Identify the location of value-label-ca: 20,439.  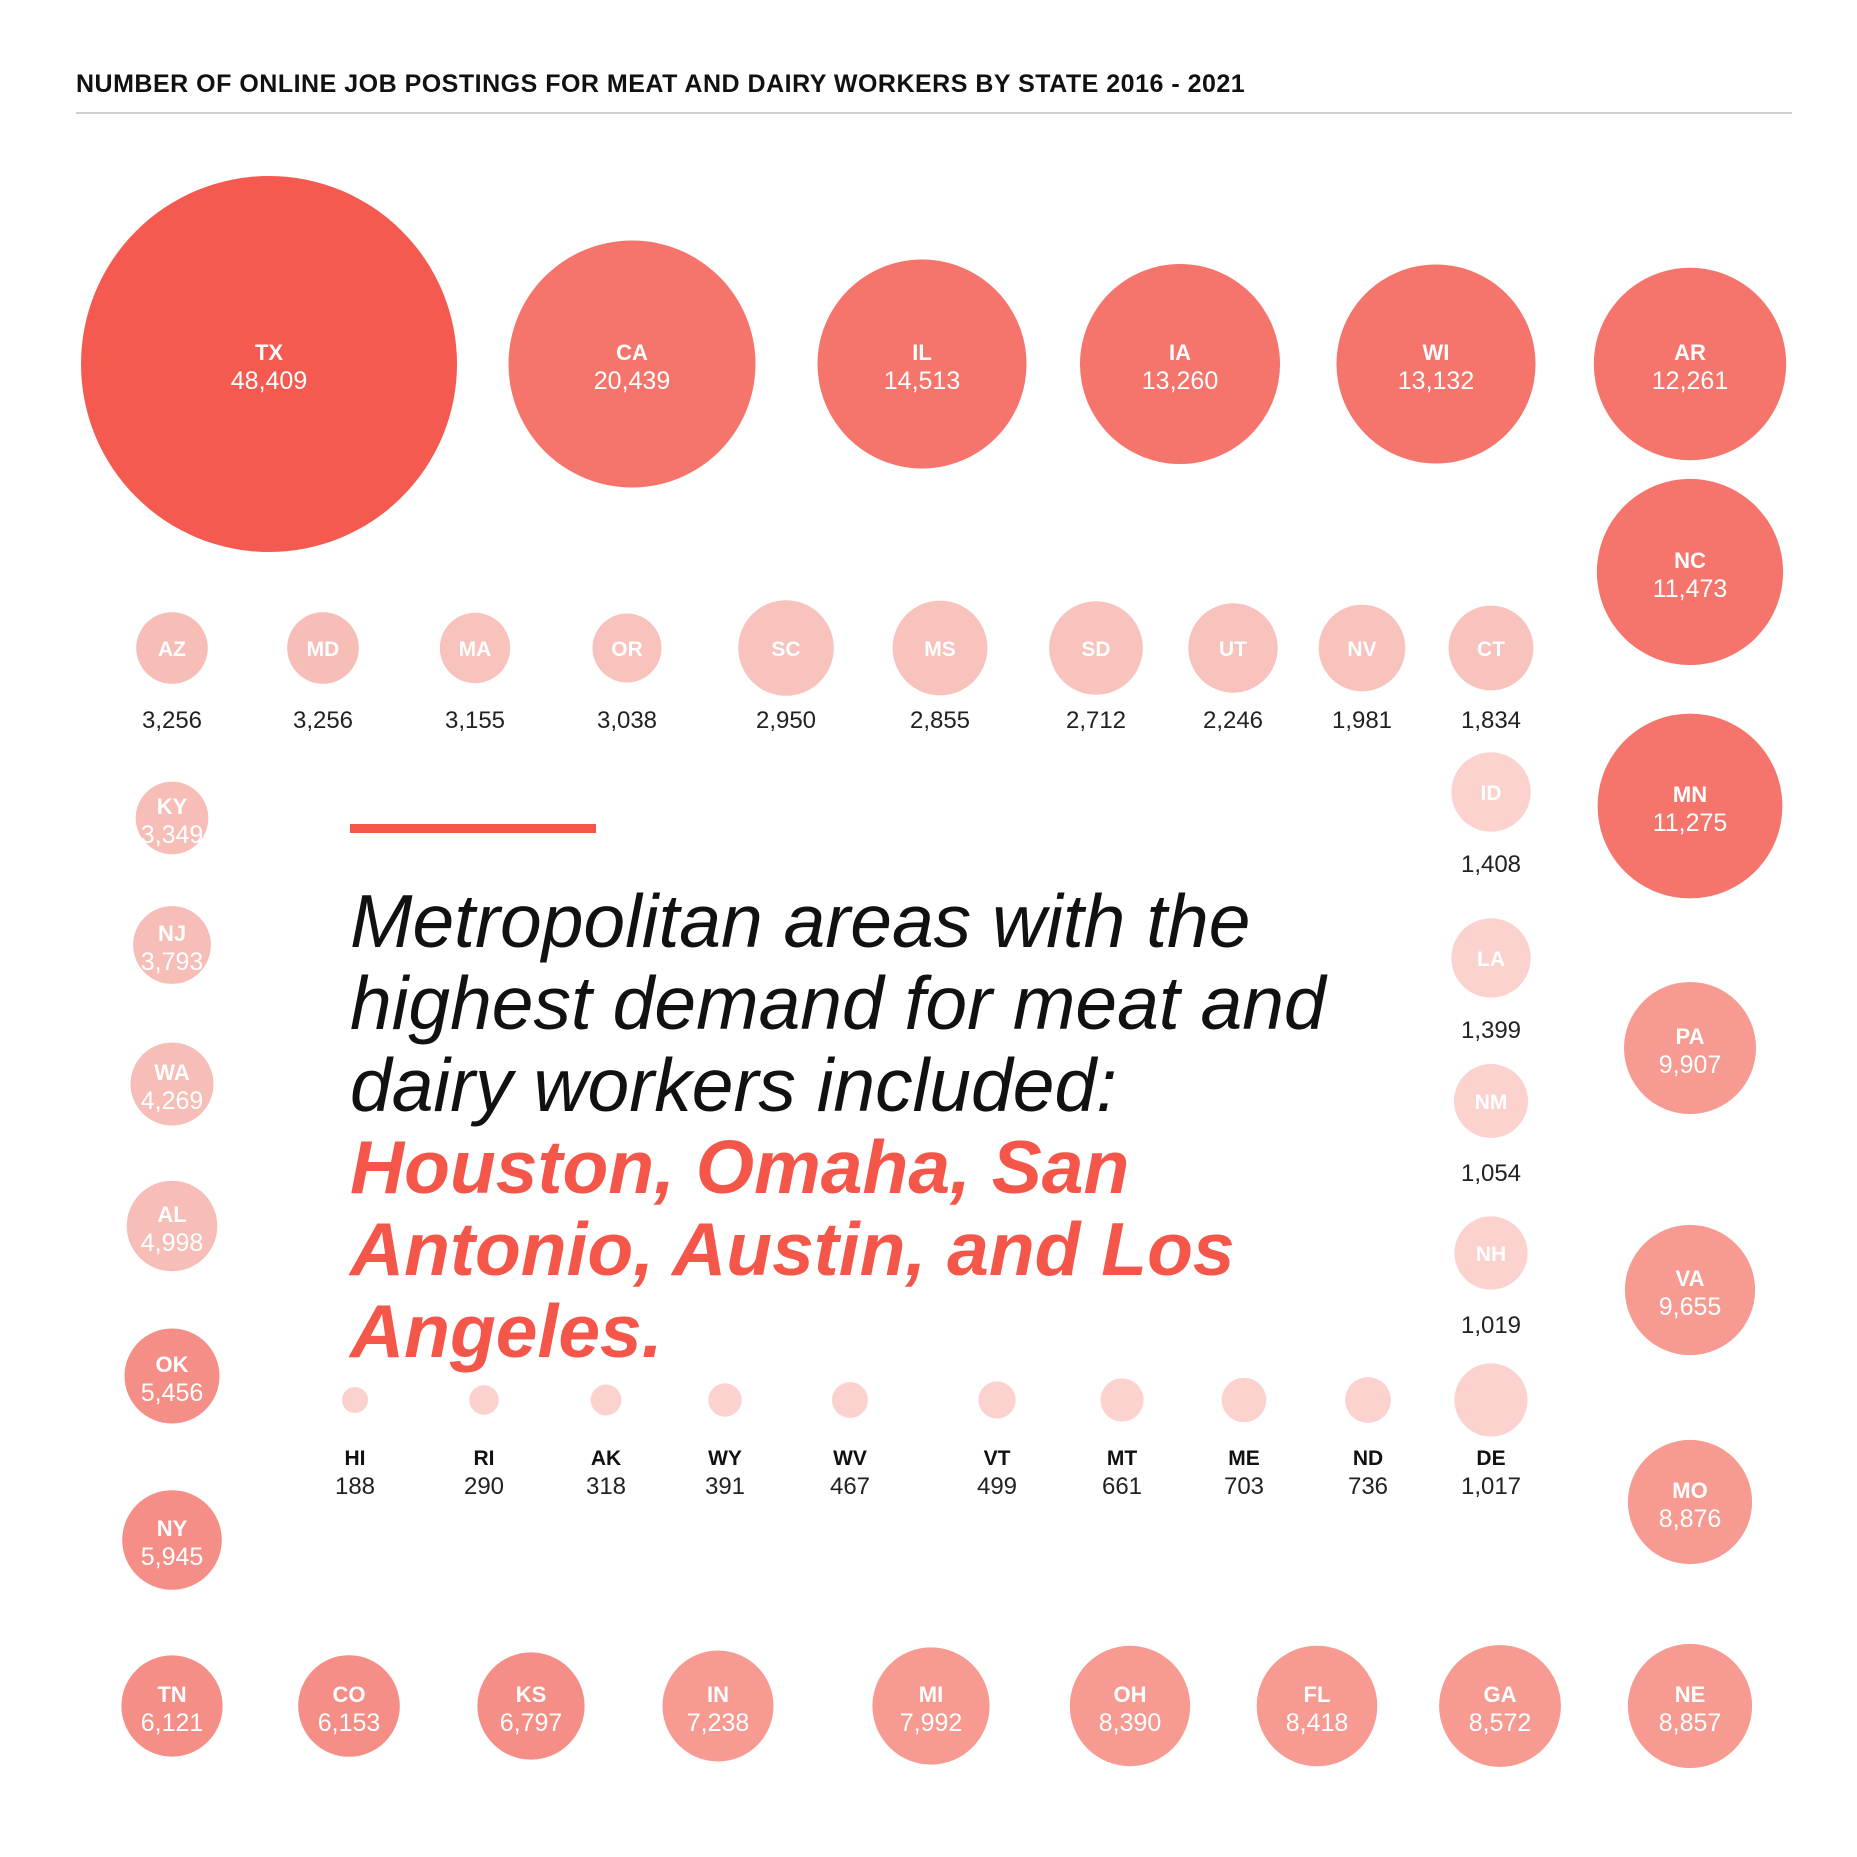
(632, 381).